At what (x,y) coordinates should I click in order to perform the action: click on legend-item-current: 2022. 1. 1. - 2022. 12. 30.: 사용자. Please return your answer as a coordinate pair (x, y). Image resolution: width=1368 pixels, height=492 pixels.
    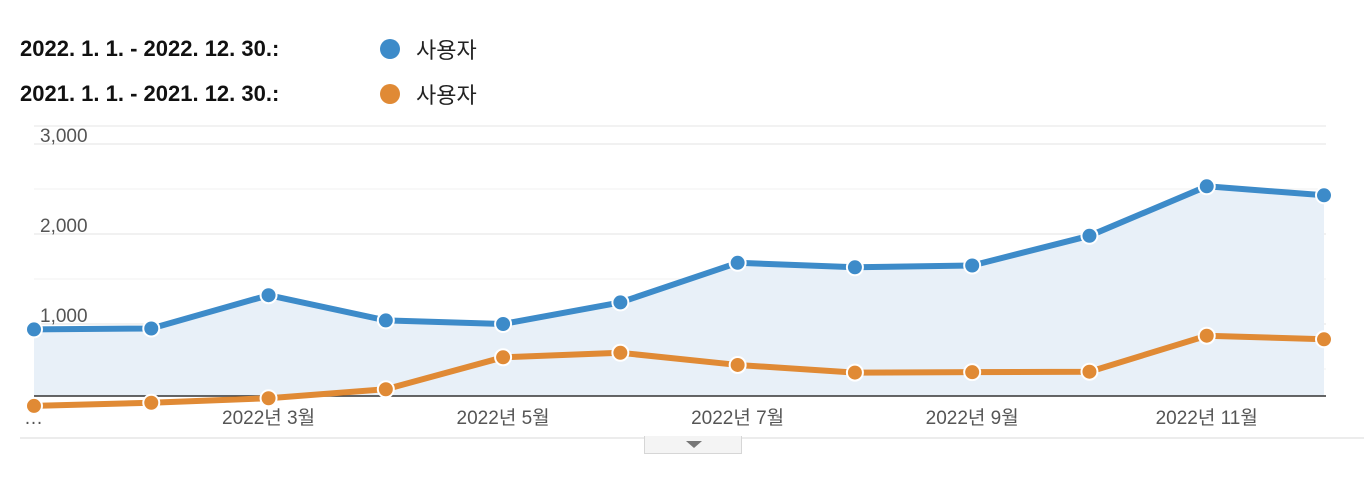
    Looking at the image, I should click on (248, 48).